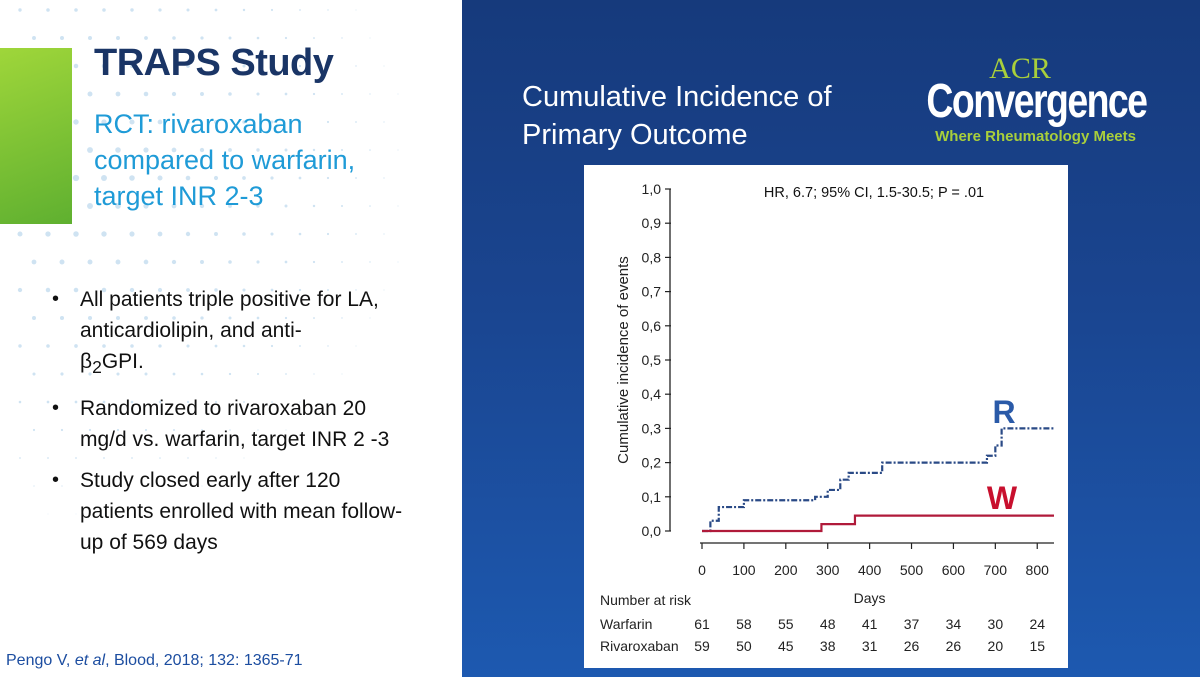 Image resolution: width=1200 pixels, height=677 pixels. I want to click on slide-title: TRAPS Study, so click(214, 63).